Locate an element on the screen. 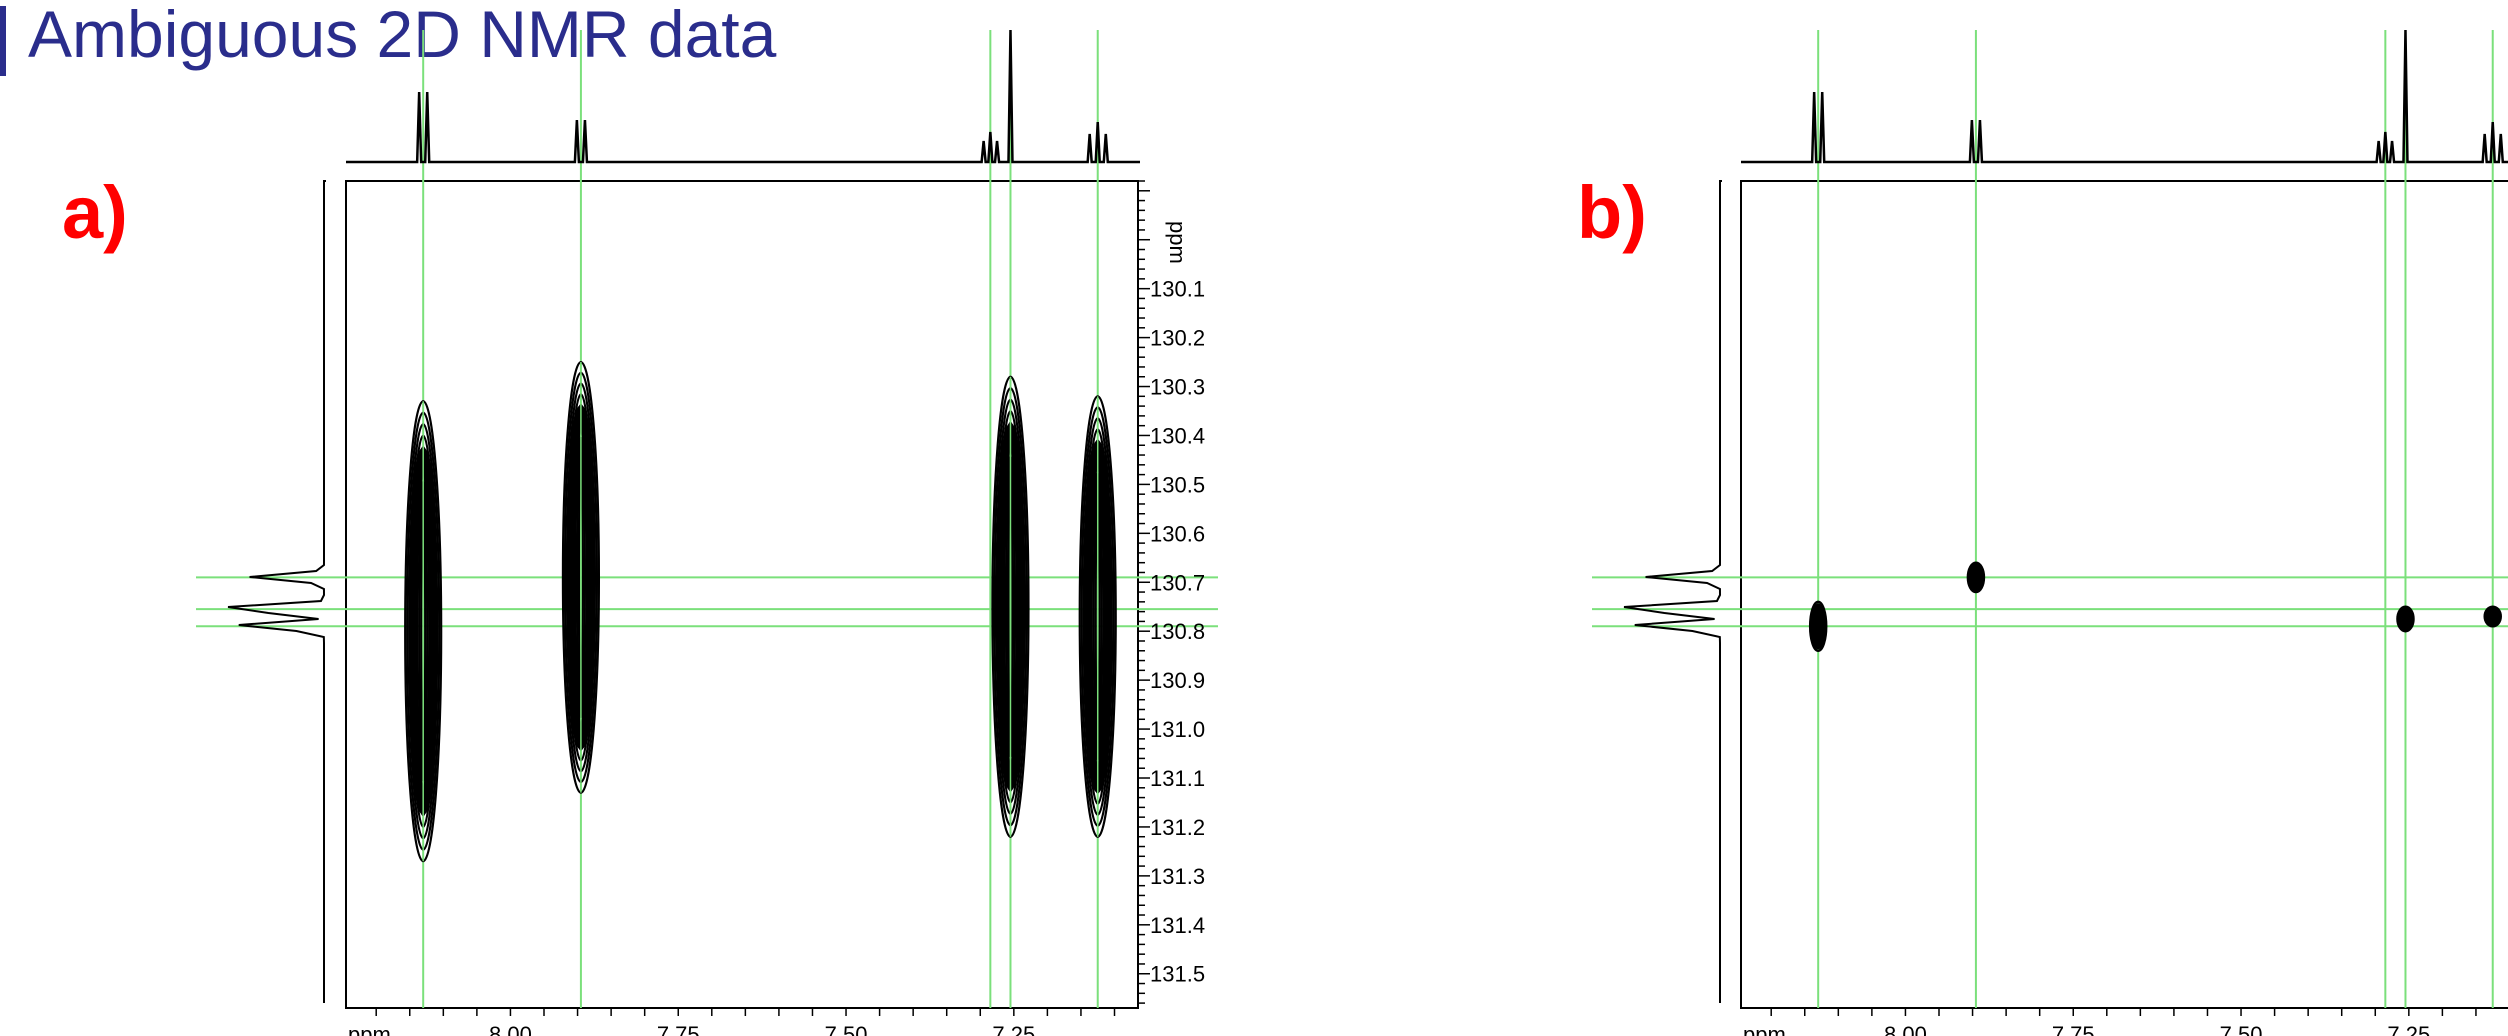 The height and width of the screenshot is (1036, 2508). y-tick-label: 131.2 is located at coordinates (1177, 827).